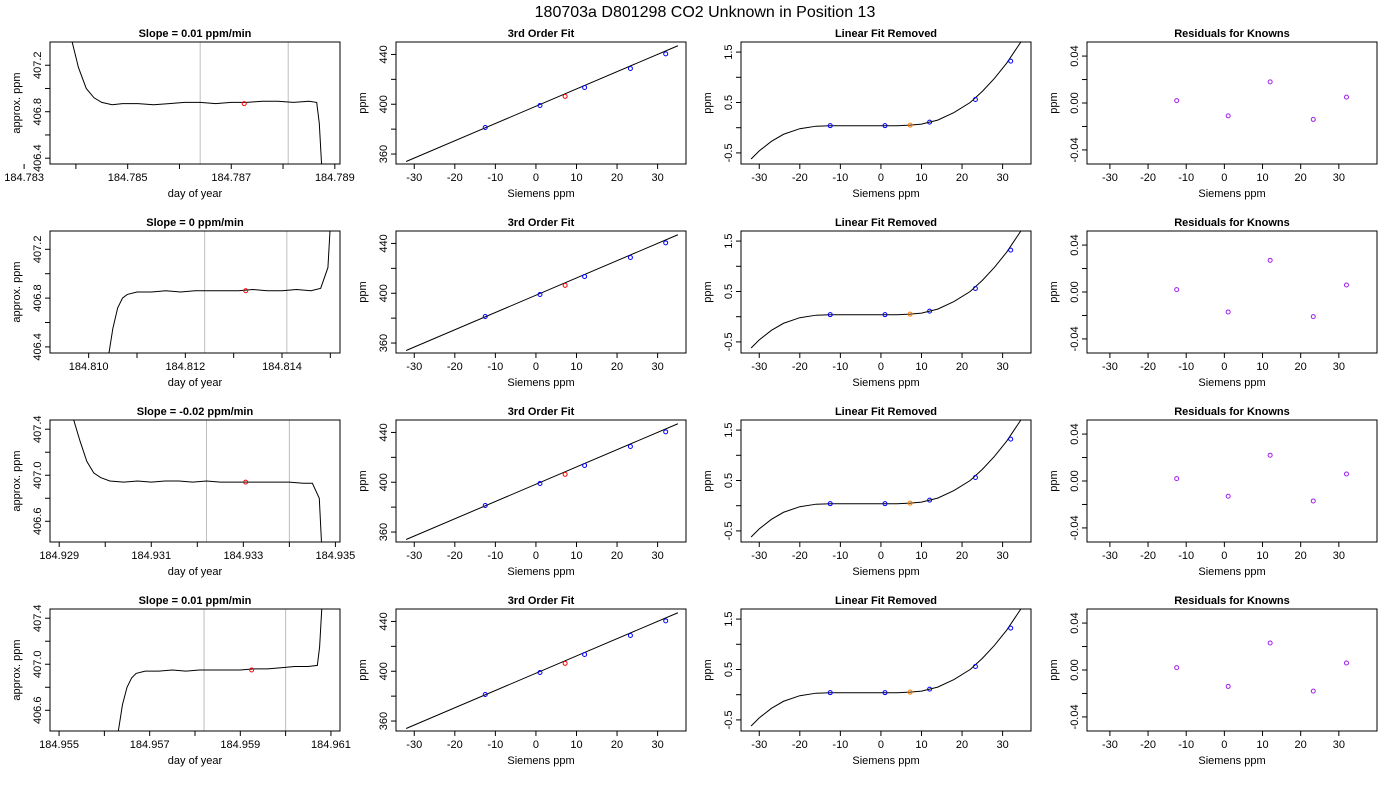 Image resolution: width=1400 pixels, height=800 pixels. What do you see at coordinates (185, 367) in the screenshot?
I see `x-tick-label: 184.812` at bounding box center [185, 367].